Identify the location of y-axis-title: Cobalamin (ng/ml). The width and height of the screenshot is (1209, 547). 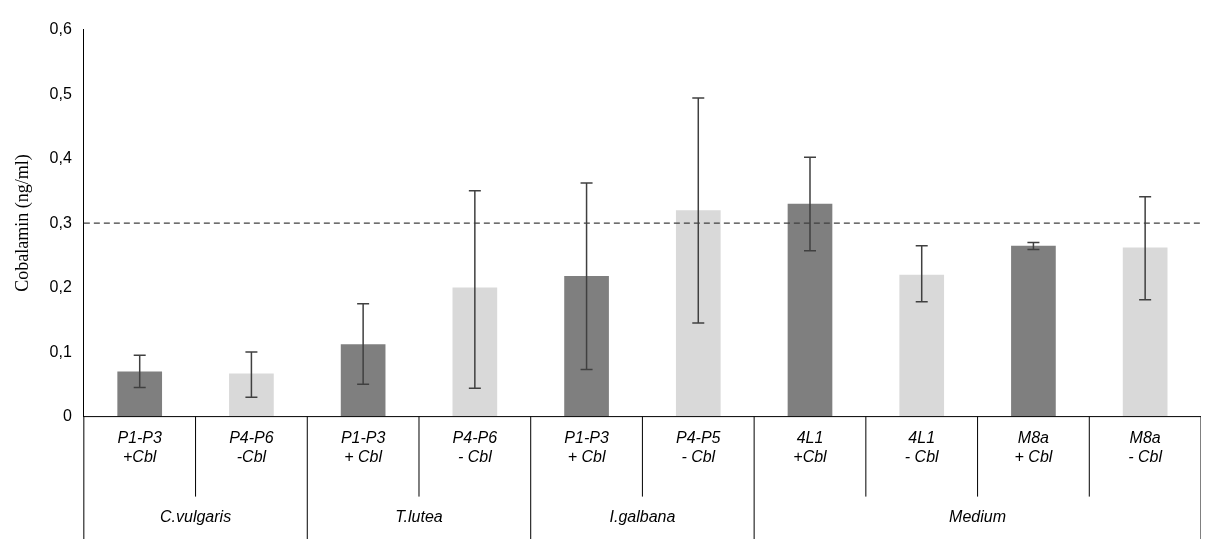
(22, 223).